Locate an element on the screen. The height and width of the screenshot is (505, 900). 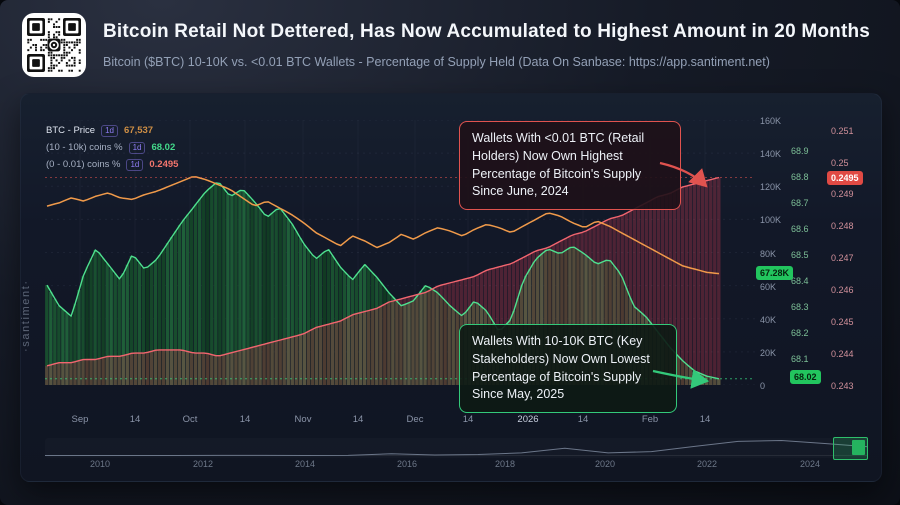
price-axis-tick: 80K is located at coordinates (768, 253).